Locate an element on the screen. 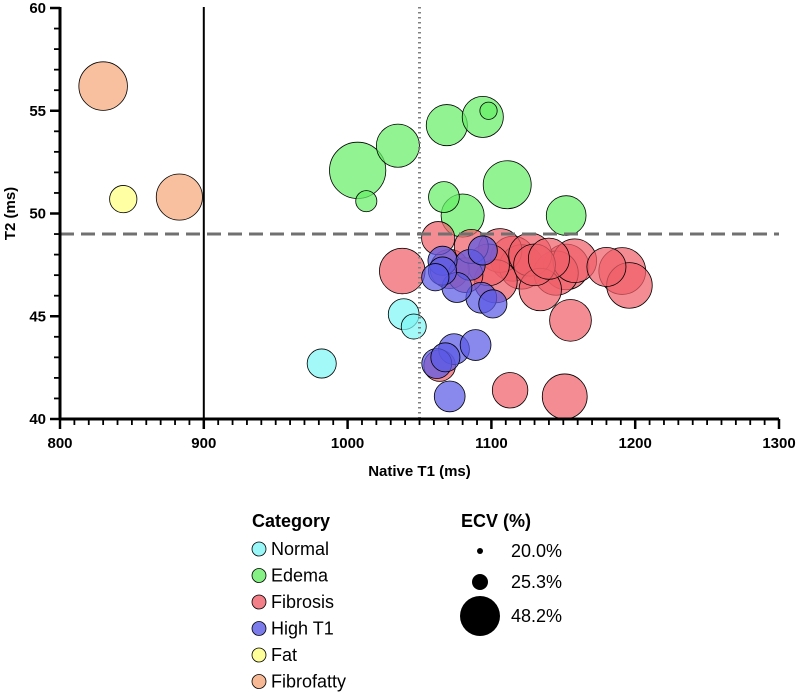 The width and height of the screenshot is (797, 696). x-axis-title: Native T1 (ms) is located at coordinates (419, 471).